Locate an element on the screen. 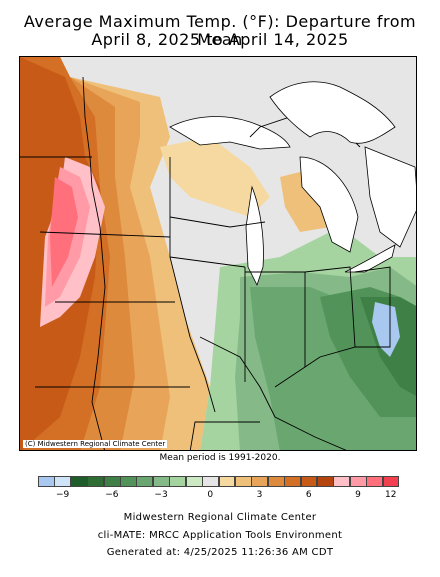  lake-erie is located at coordinates (370, 258).